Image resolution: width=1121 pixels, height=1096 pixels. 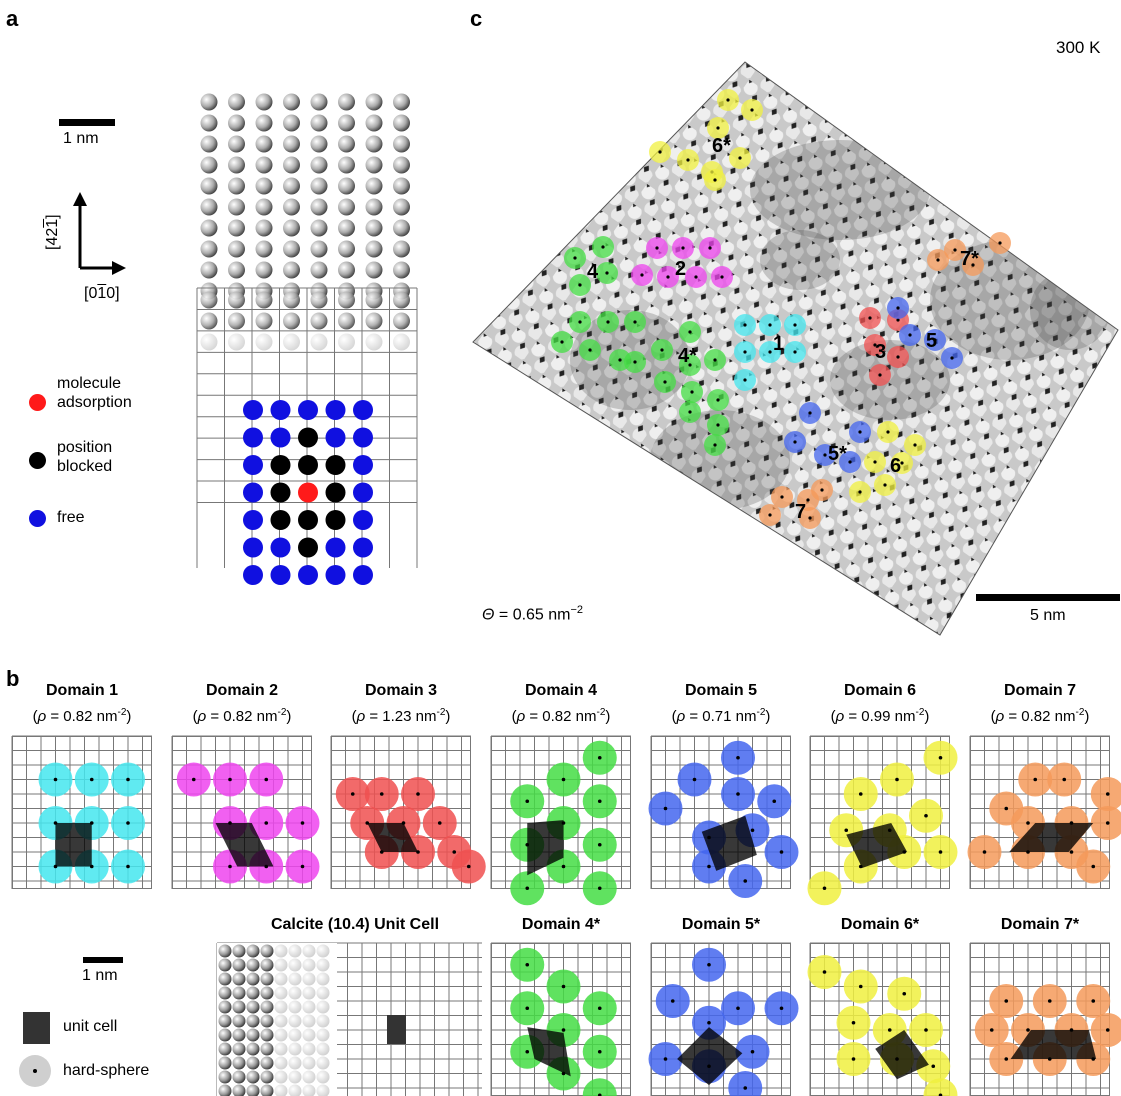 I want to click on unit-cell, so click(x=73, y=845).